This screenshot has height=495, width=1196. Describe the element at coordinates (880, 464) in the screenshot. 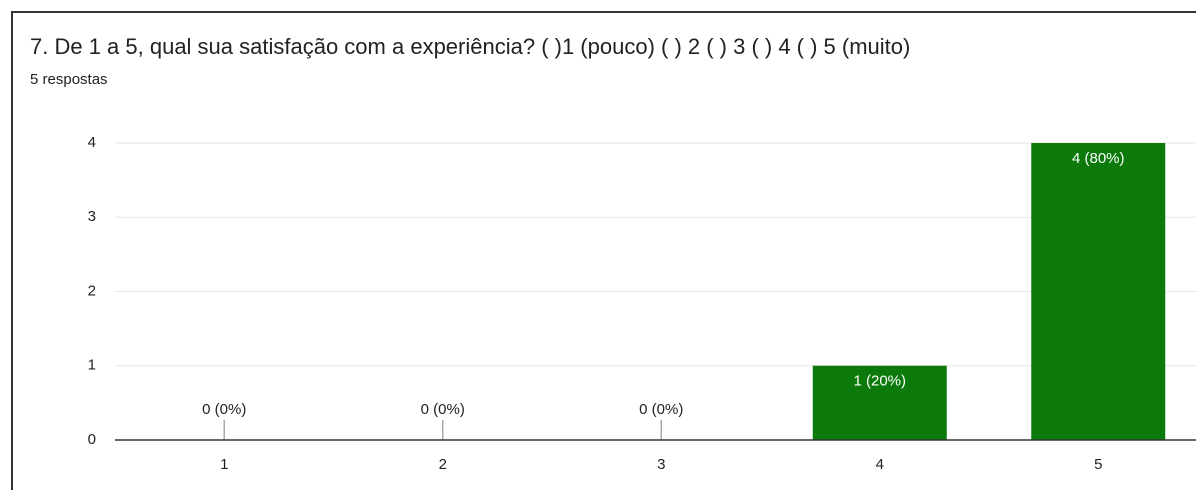

I see `x-tick-label: 4` at that location.